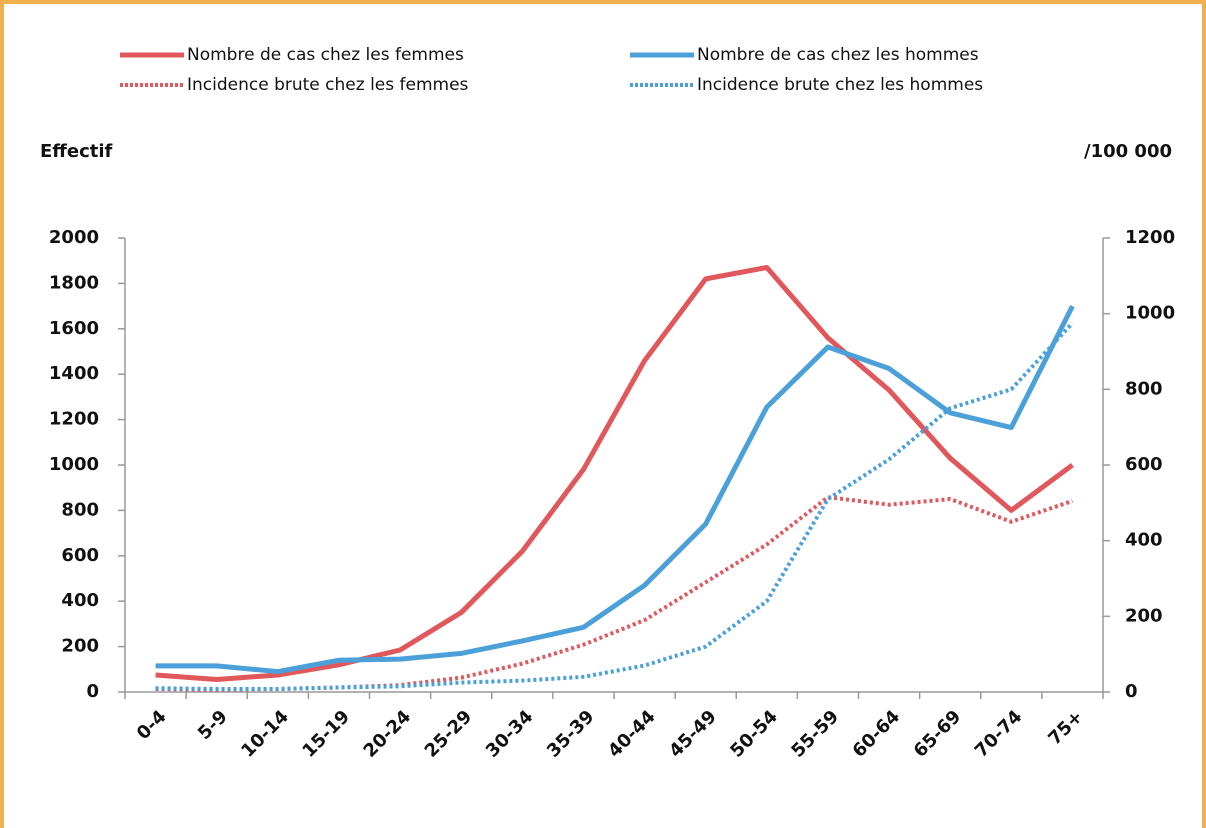  What do you see at coordinates (74, 373) in the screenshot?
I see `y-tick-label: 1400` at bounding box center [74, 373].